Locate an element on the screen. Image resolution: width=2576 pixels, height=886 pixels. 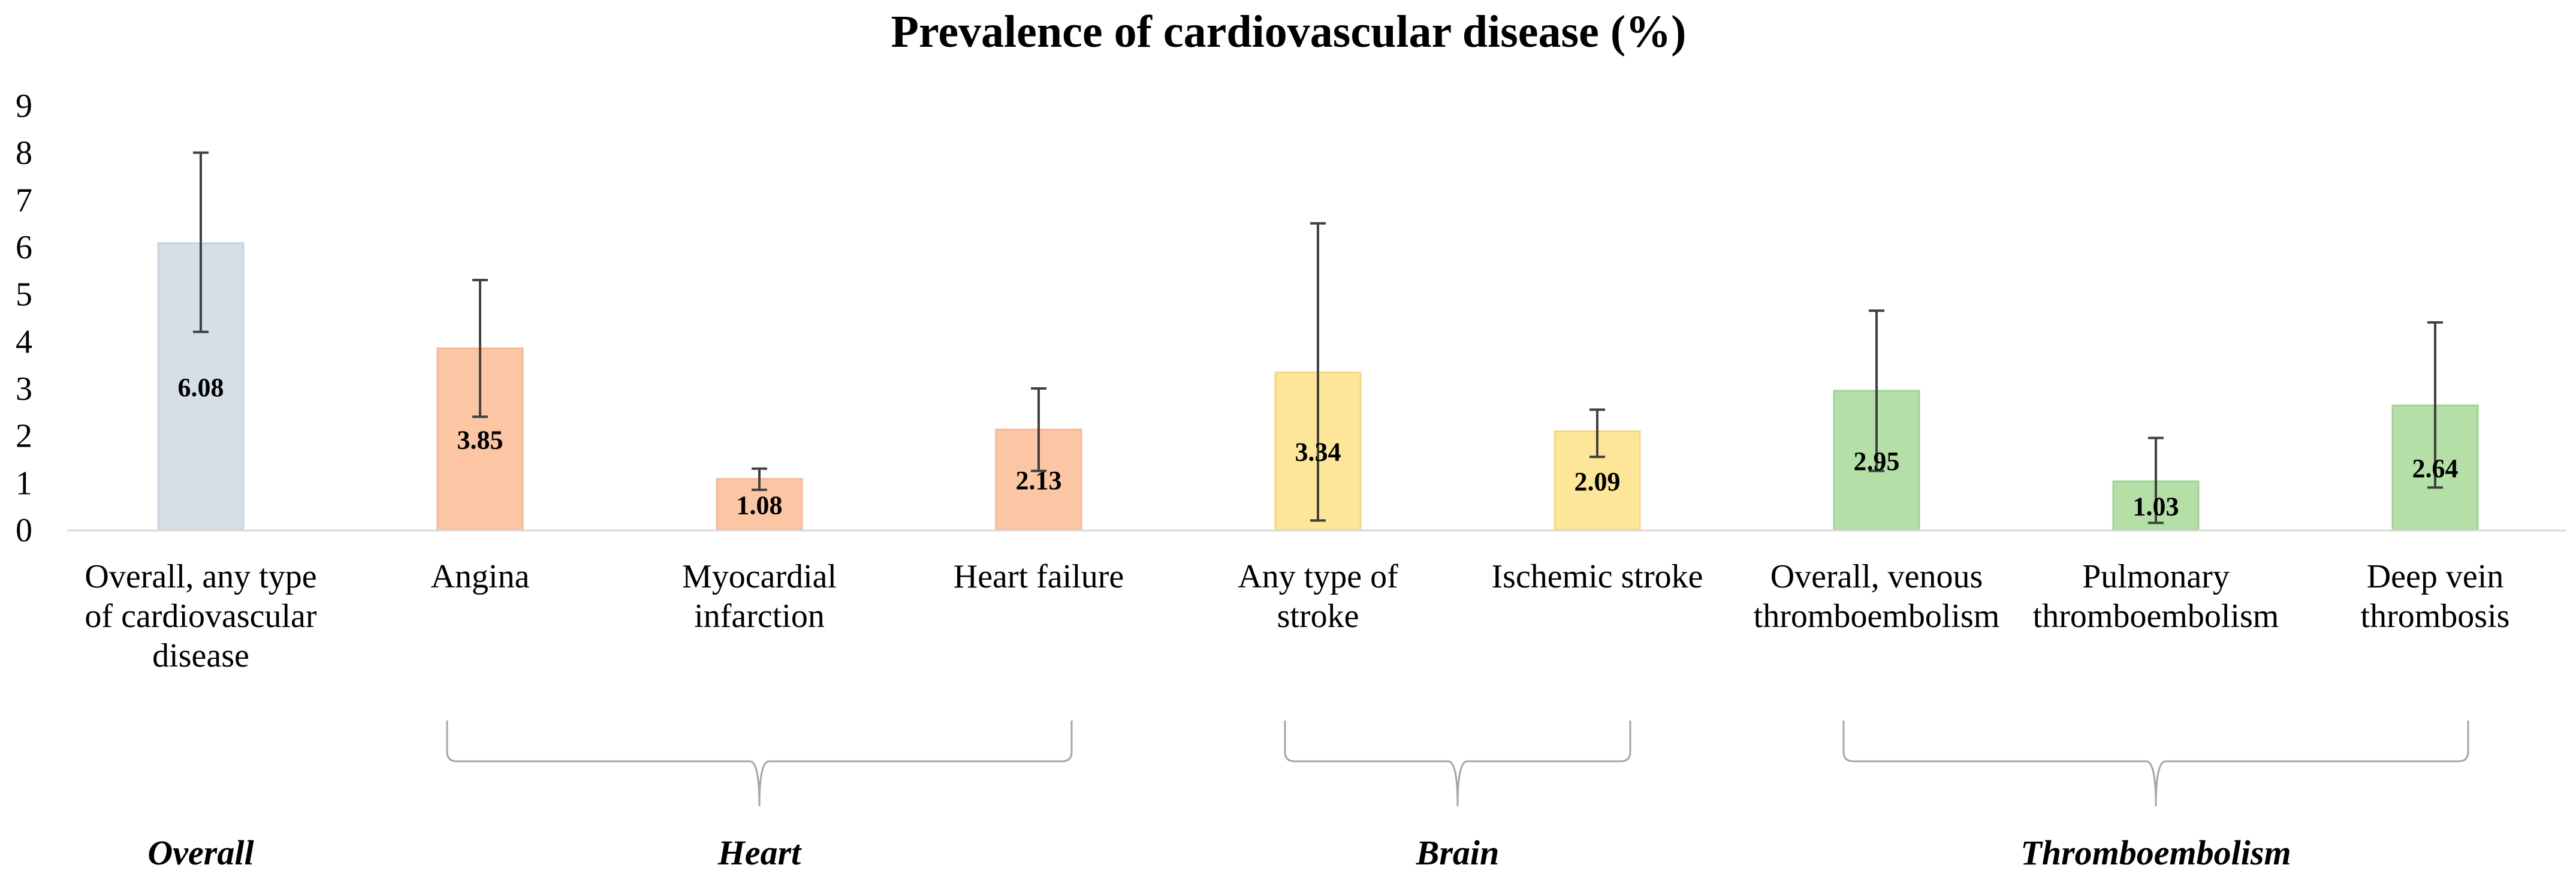
category-label-line: thrombosis is located at coordinates (2435, 616).